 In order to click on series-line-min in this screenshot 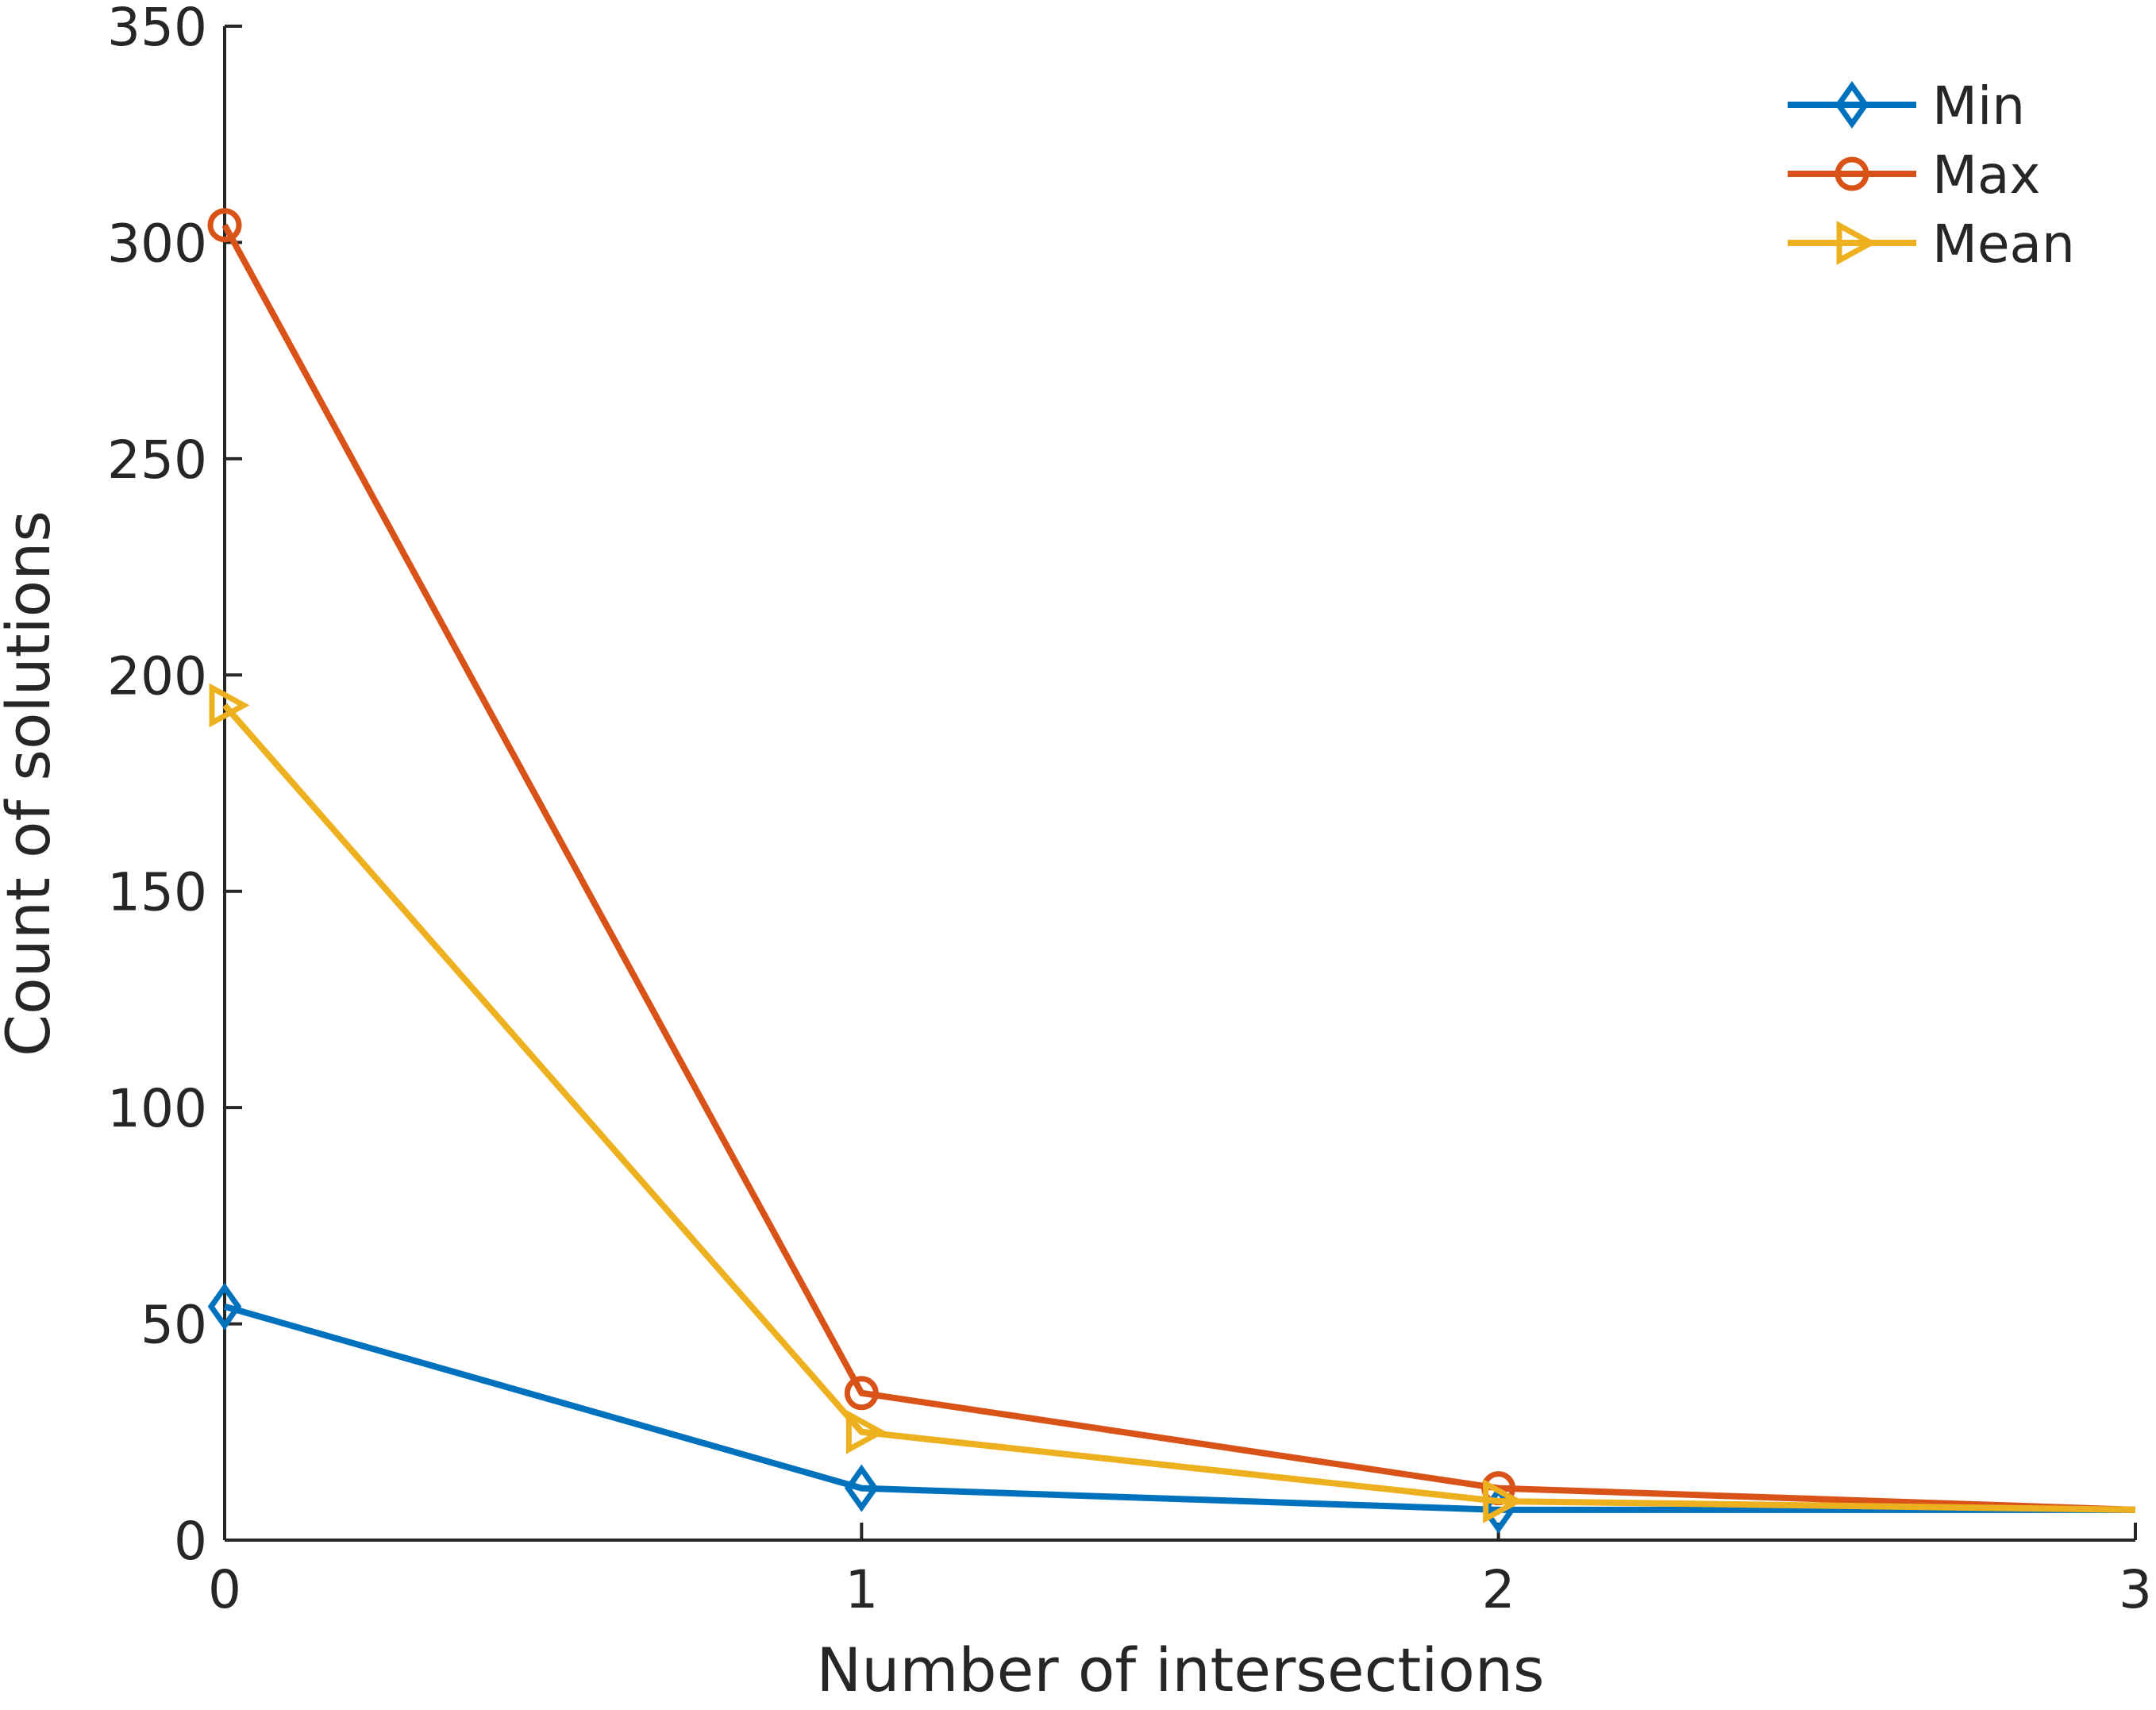, I will do `click(1179, 1408)`.